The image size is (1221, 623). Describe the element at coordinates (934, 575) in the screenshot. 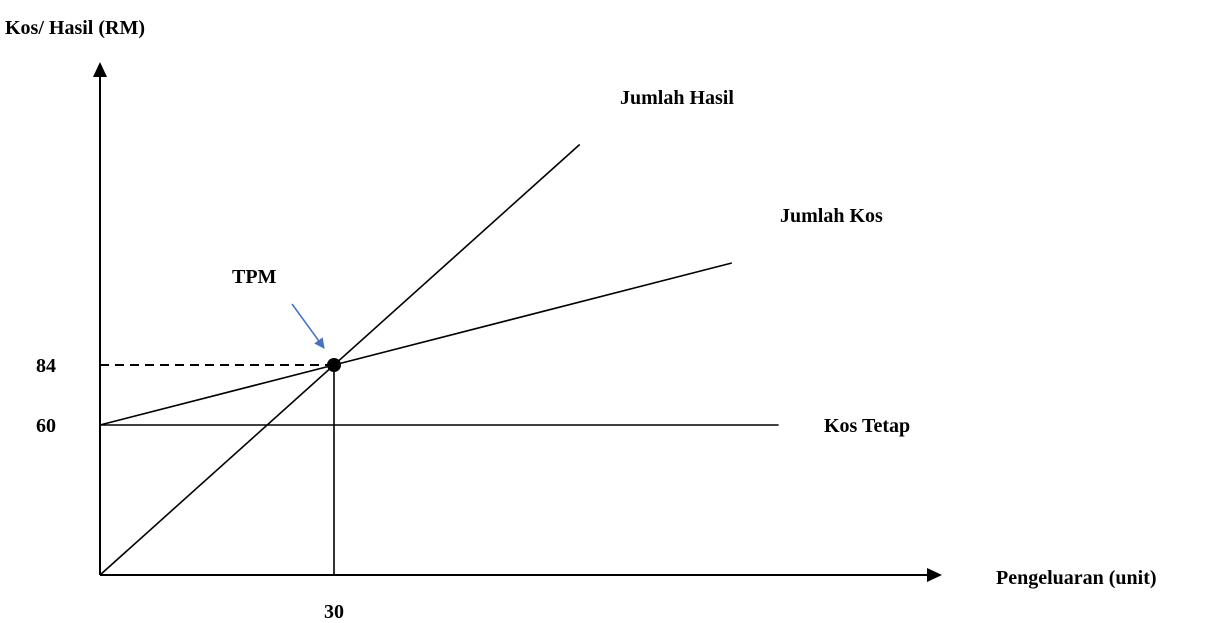

I see `x-axis-arrowhead` at that location.